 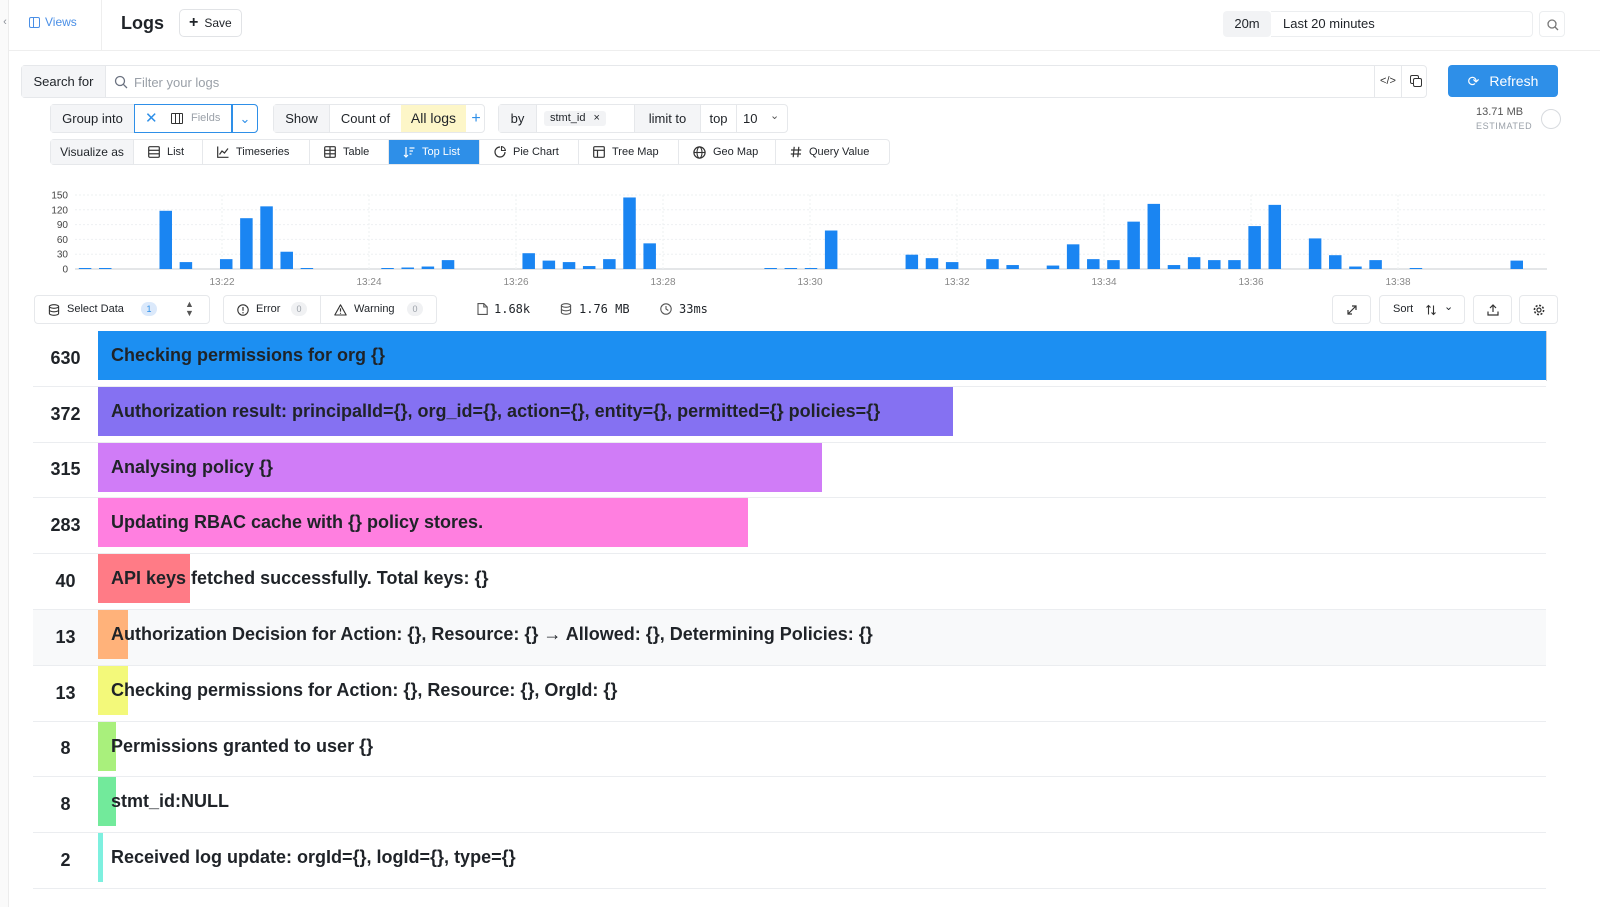 I want to click on save-button: + Save, so click(x=210, y=23).